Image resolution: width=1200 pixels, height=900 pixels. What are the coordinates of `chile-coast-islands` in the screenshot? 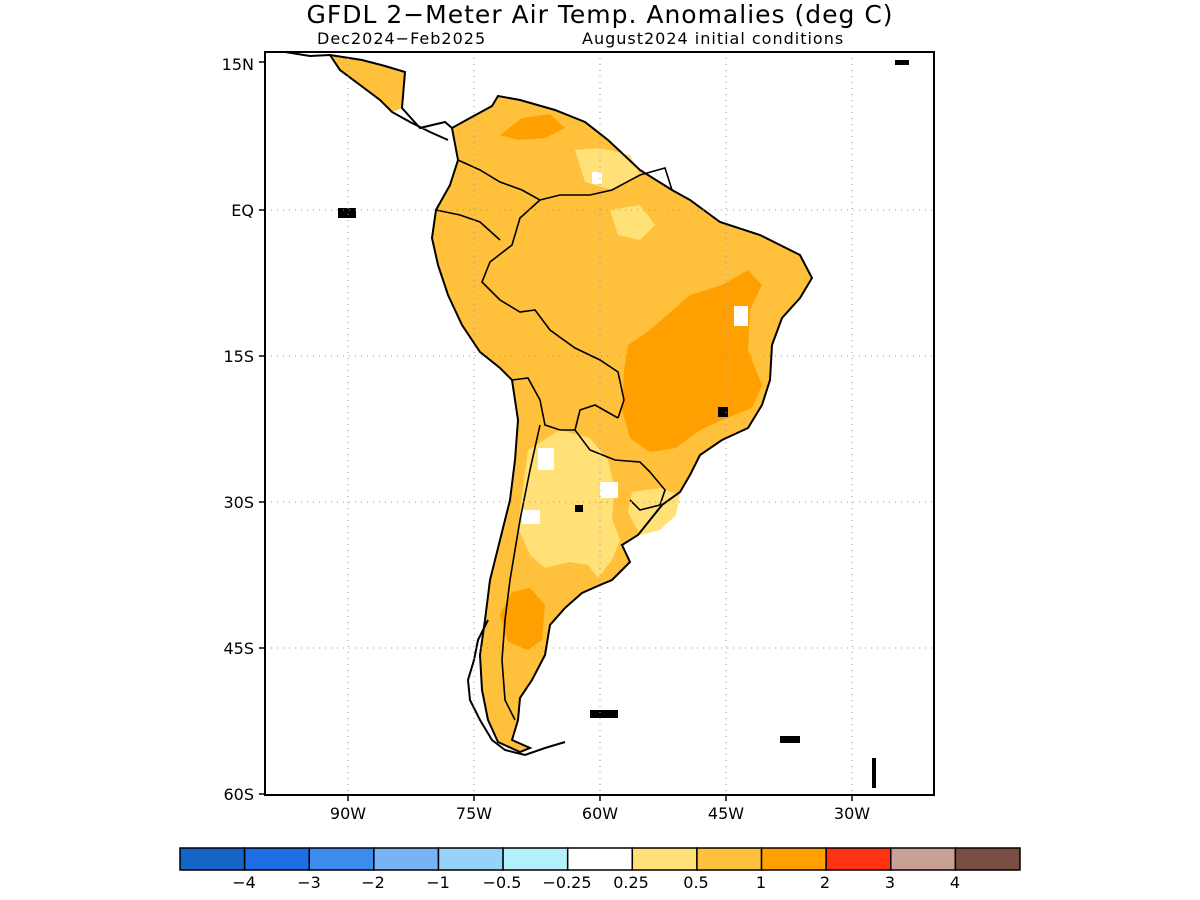 It's located at (516, 688).